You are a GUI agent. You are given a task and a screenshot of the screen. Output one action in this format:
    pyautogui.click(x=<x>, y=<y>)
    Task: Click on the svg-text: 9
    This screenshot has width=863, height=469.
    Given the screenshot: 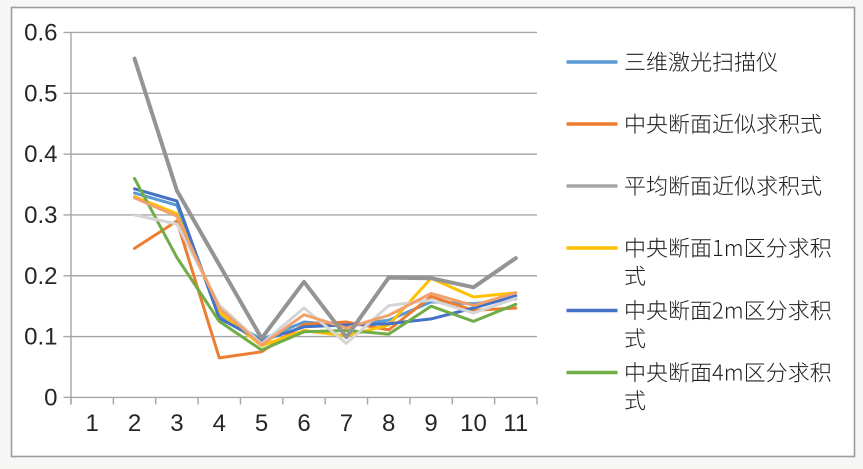 What is the action you would take?
    pyautogui.click(x=430, y=423)
    